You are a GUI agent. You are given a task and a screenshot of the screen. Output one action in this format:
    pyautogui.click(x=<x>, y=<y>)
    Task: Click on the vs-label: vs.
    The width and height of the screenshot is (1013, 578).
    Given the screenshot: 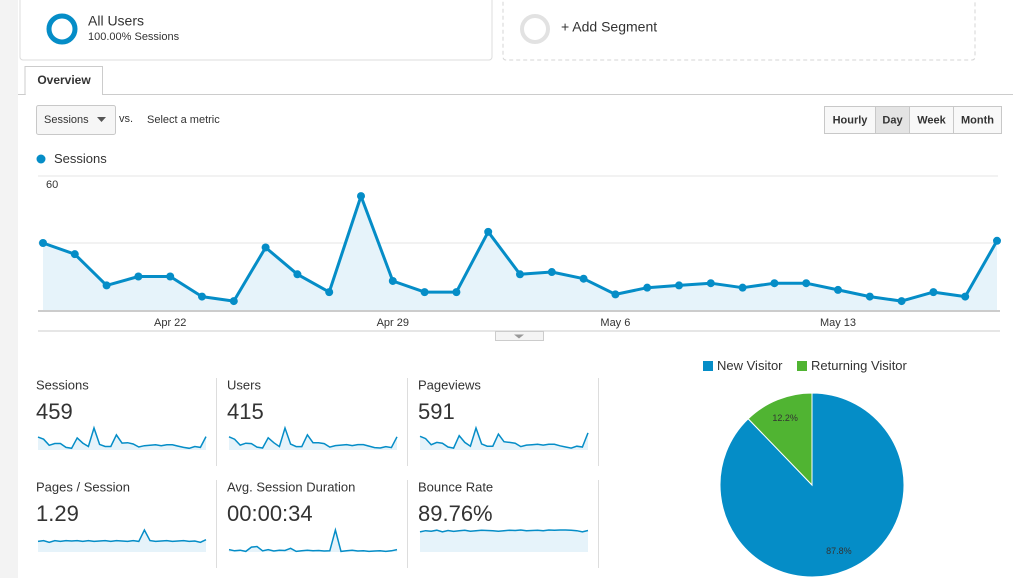 What is the action you would take?
    pyautogui.click(x=126, y=119)
    